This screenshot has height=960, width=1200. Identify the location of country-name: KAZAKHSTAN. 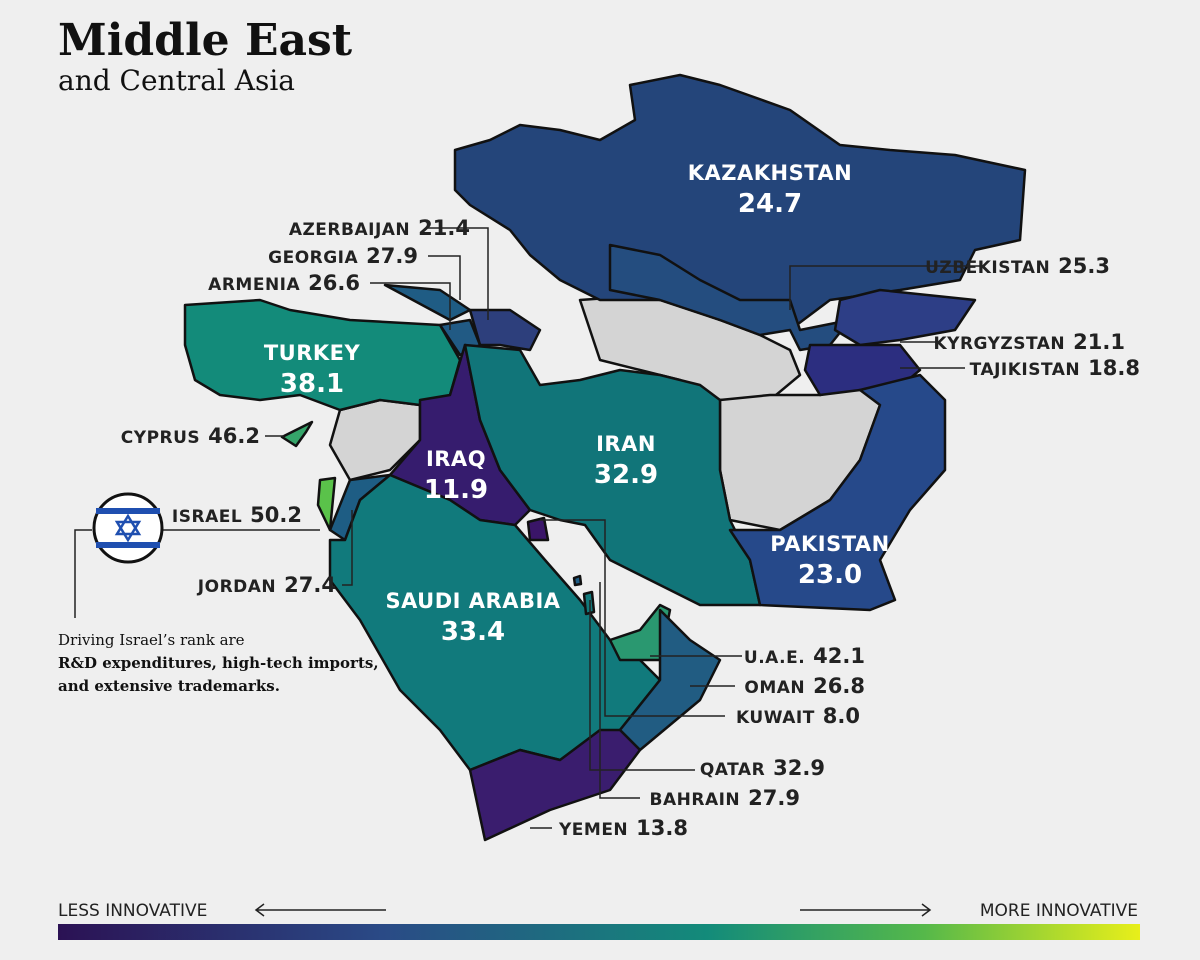
(770, 173).